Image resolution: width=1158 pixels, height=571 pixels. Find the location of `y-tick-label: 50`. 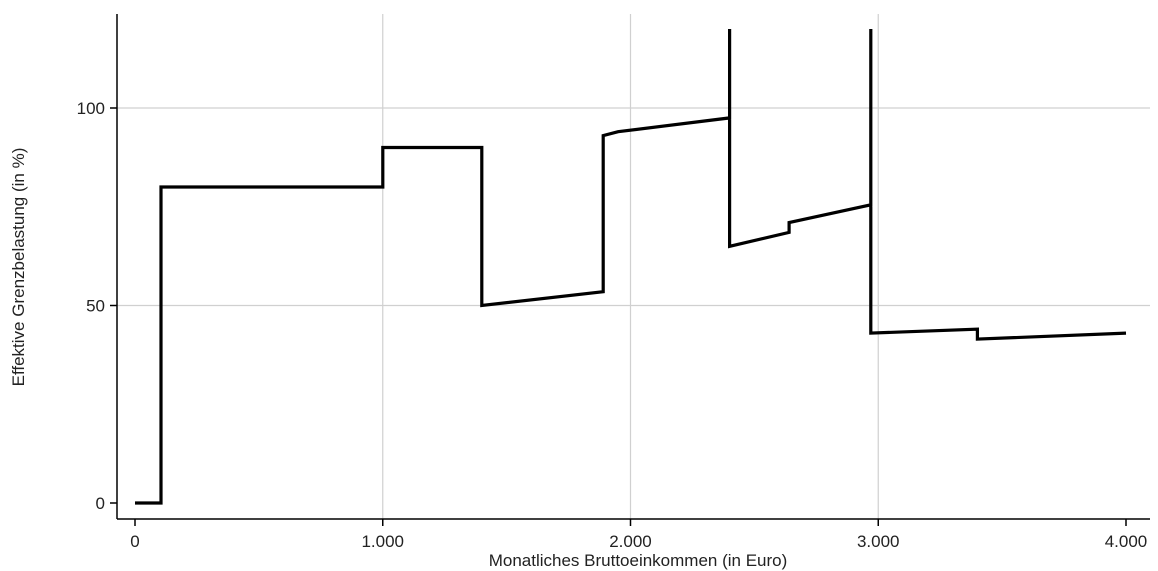

y-tick-label: 50 is located at coordinates (95, 306).